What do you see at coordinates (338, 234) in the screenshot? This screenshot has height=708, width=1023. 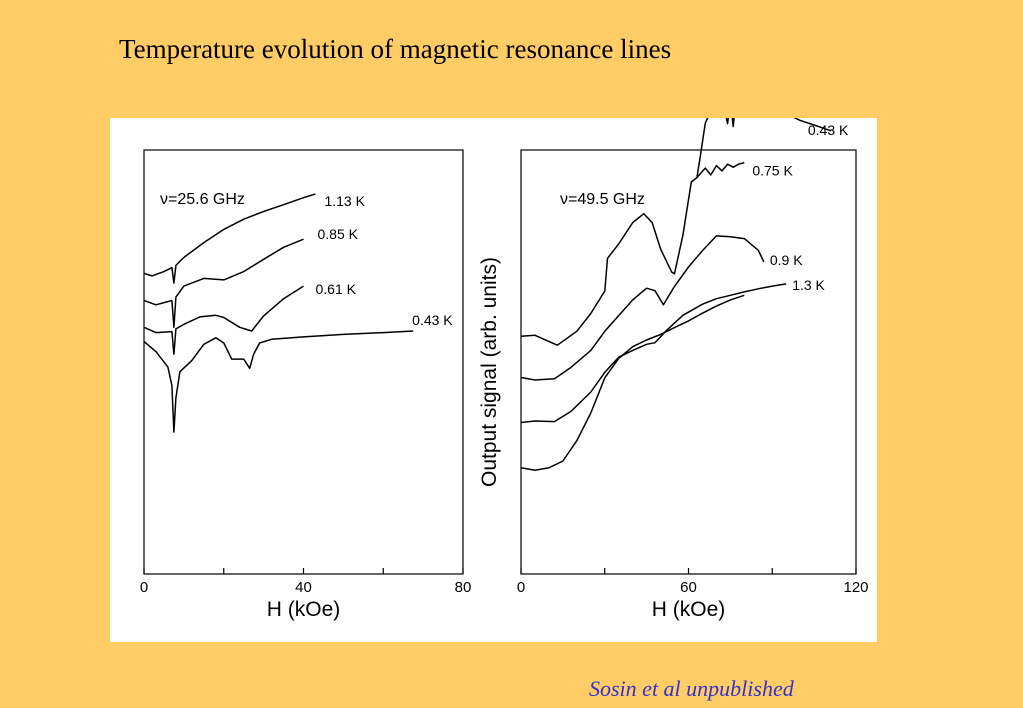 I see `series-label: 0.85 K` at bounding box center [338, 234].